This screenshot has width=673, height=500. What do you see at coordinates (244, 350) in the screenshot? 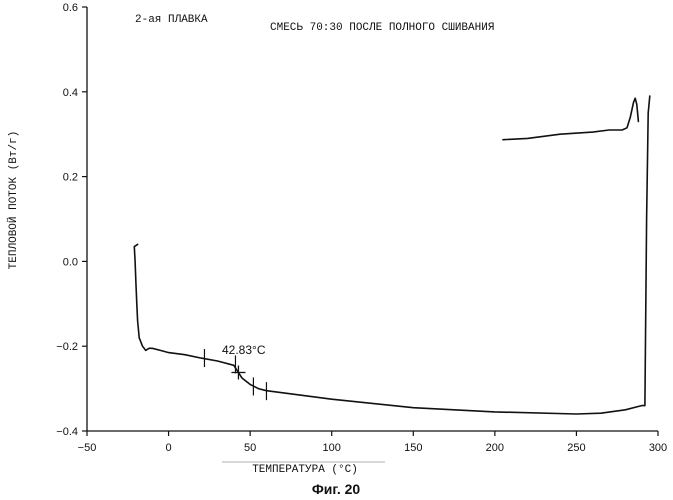
I see `glass-transition-annotation: 42.83°C` at bounding box center [244, 350].